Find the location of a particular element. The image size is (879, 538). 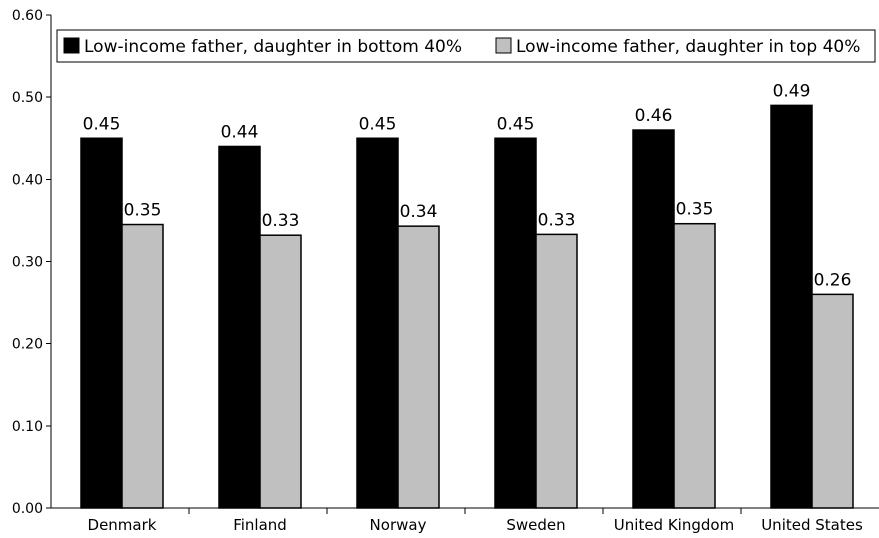

category-label: Finland is located at coordinates (260, 525).